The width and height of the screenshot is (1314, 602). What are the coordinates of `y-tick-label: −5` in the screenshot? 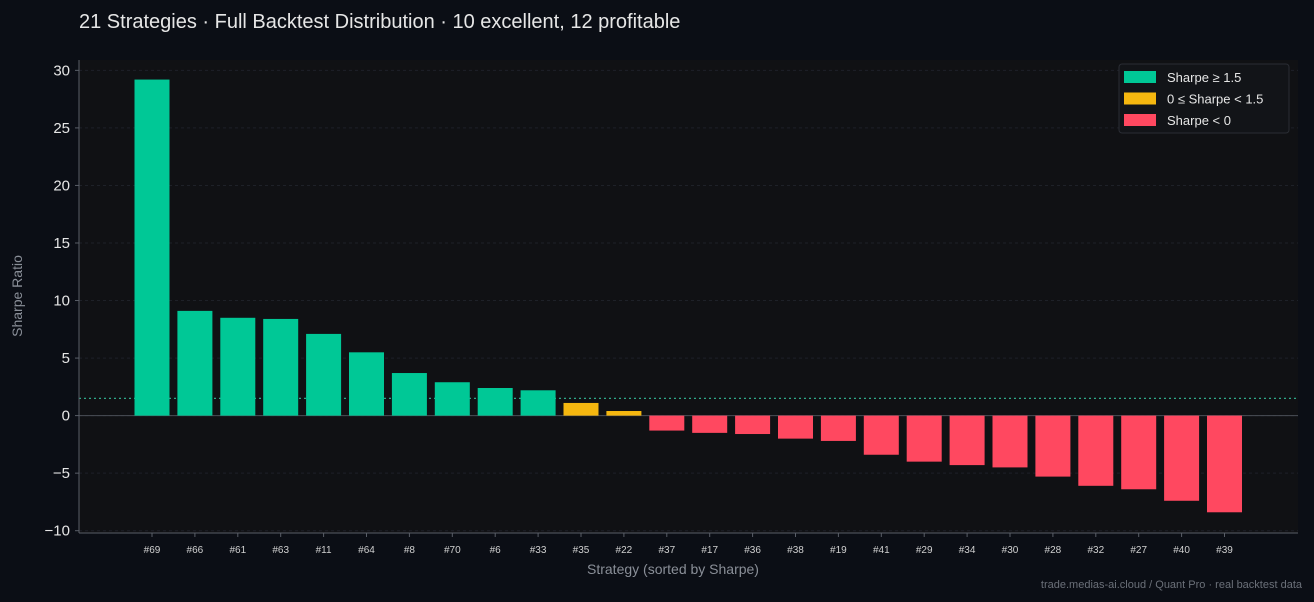 It's located at (61, 473).